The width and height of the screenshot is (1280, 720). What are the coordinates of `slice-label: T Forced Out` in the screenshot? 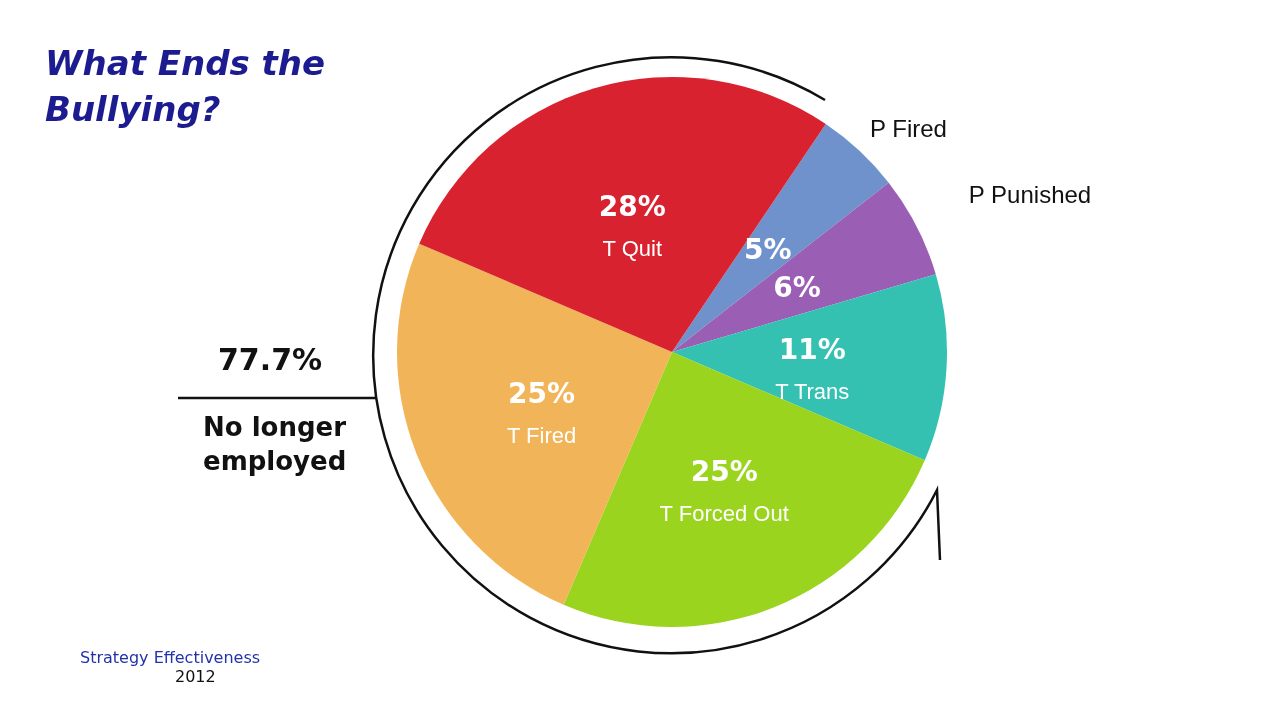 It's located at (724, 513).